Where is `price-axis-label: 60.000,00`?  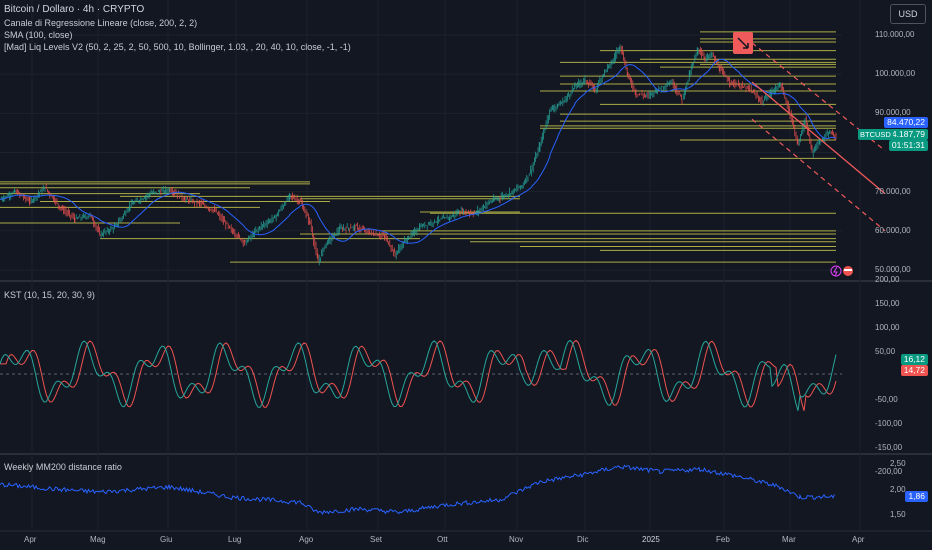
price-axis-label: 60.000,00 is located at coordinates (893, 230).